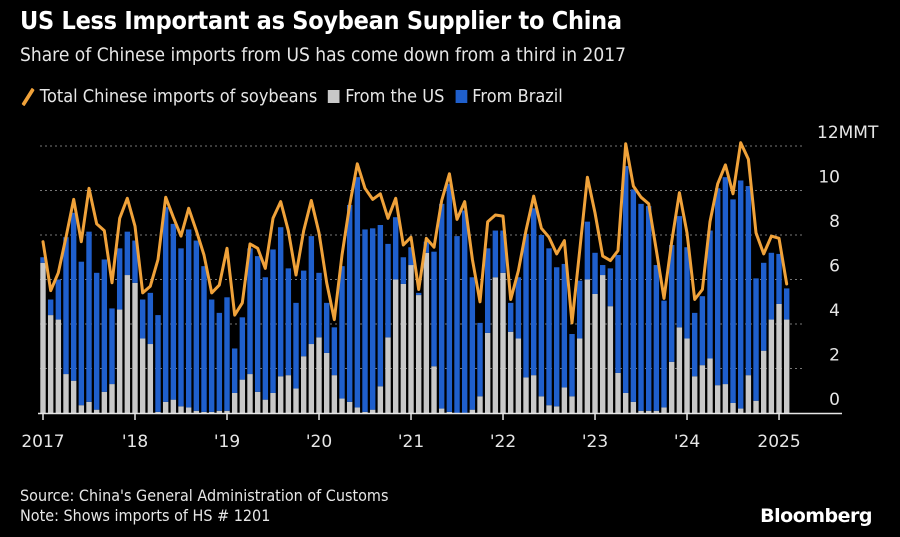 This screenshot has height=537, width=900. What do you see at coordinates (509, 96) in the screenshot?
I see `legend-item-brazil: From Brazil` at bounding box center [509, 96].